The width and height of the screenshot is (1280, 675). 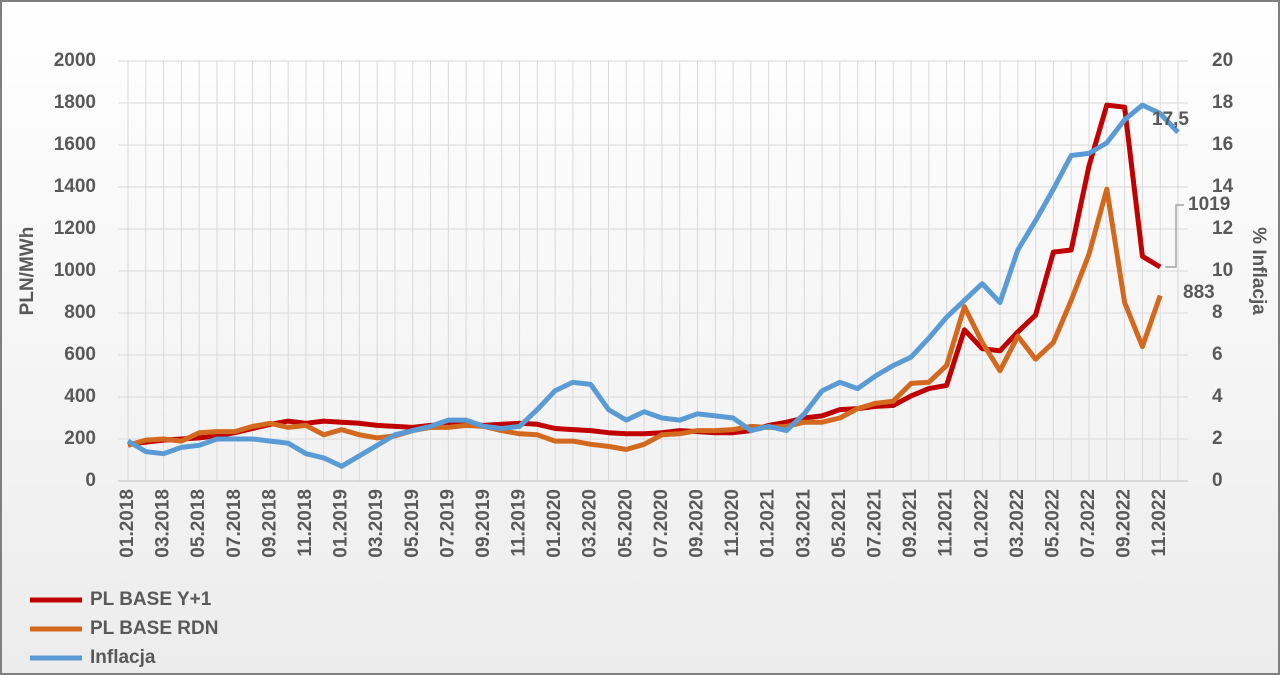 What do you see at coordinates (1159, 523) in the screenshot?
I see `x-tick-label: 11.2022` at bounding box center [1159, 523].